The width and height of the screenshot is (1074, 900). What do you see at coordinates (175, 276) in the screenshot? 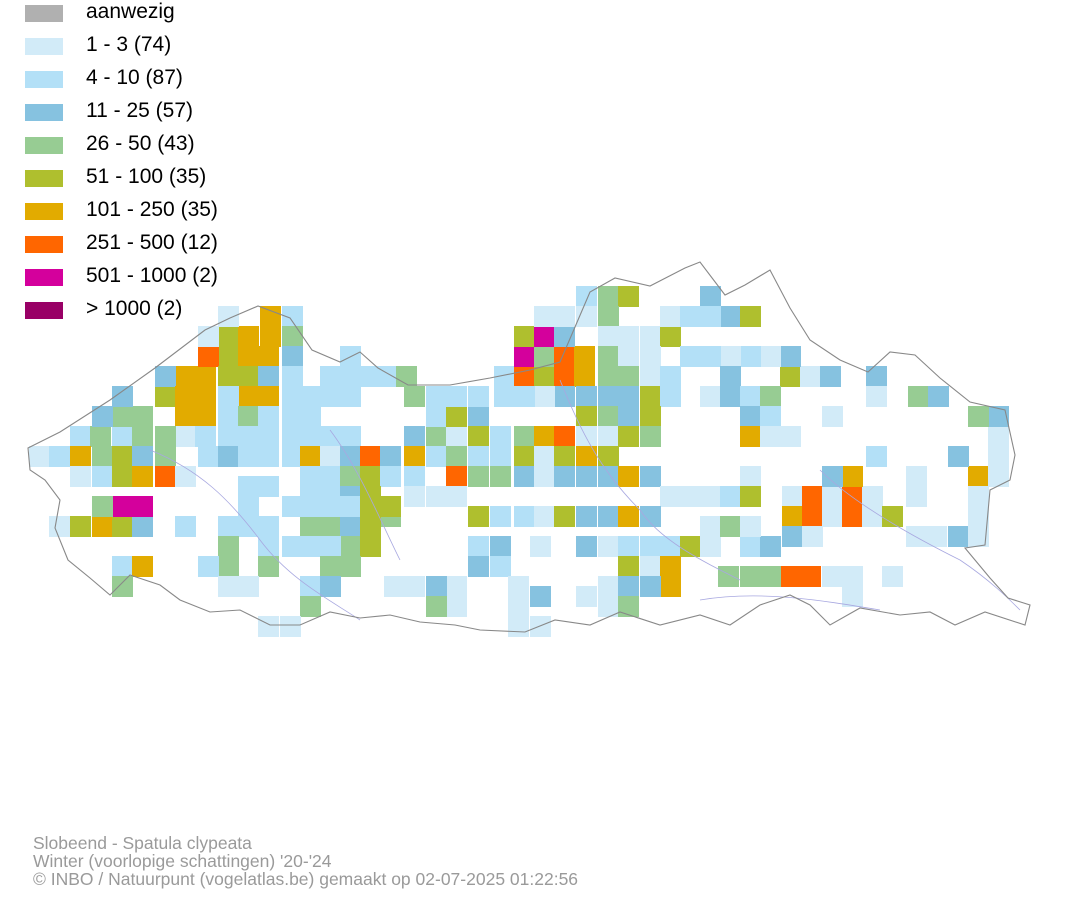
I see `legend-item: 501 - 1000 (2)` at bounding box center [175, 276].